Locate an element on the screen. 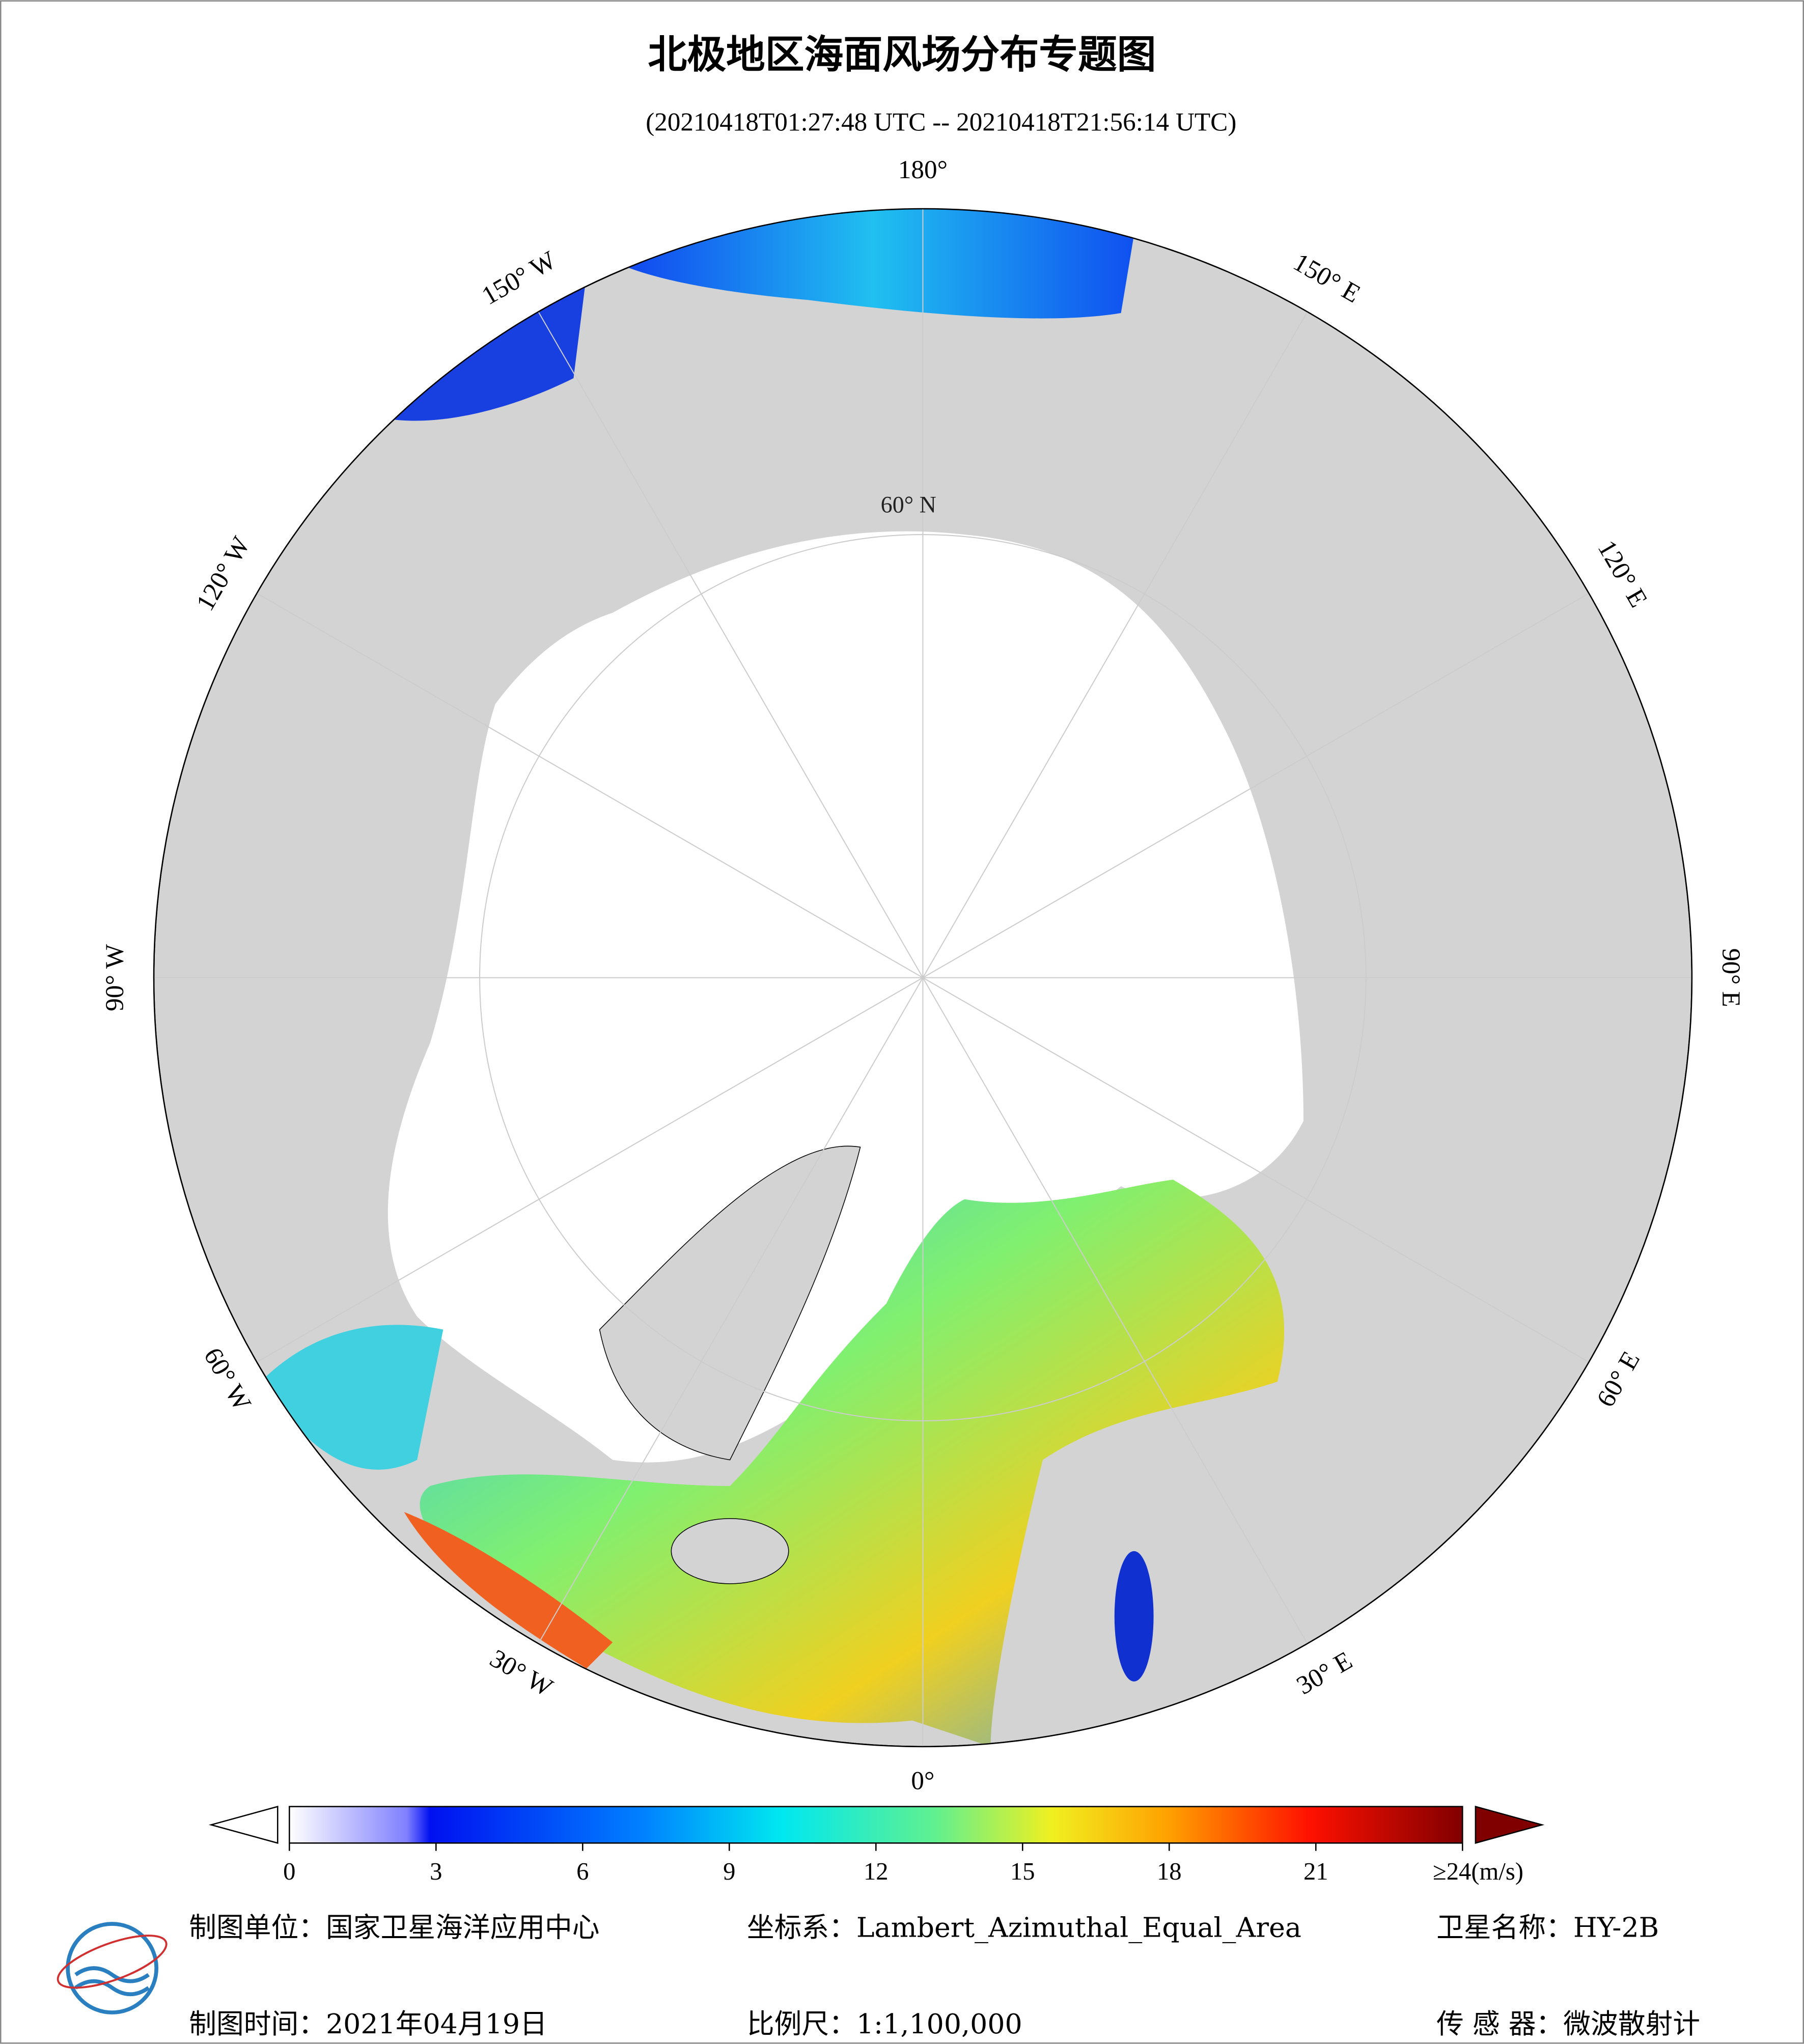  latitude-label: 60° N is located at coordinates (908, 505).